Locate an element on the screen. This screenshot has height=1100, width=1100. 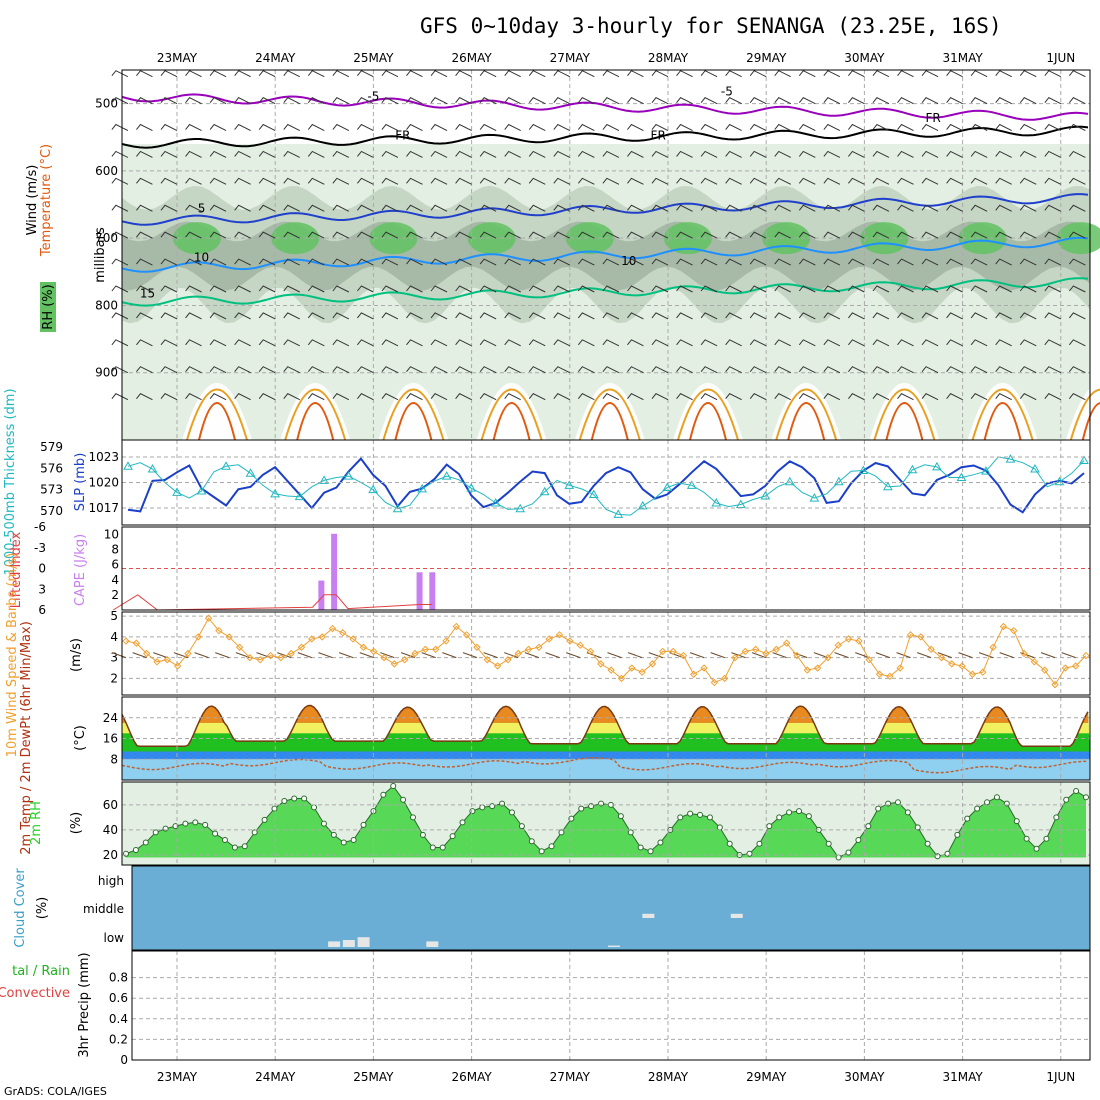
date-label-bottom: 31MAY is located at coordinates (962, 1077).